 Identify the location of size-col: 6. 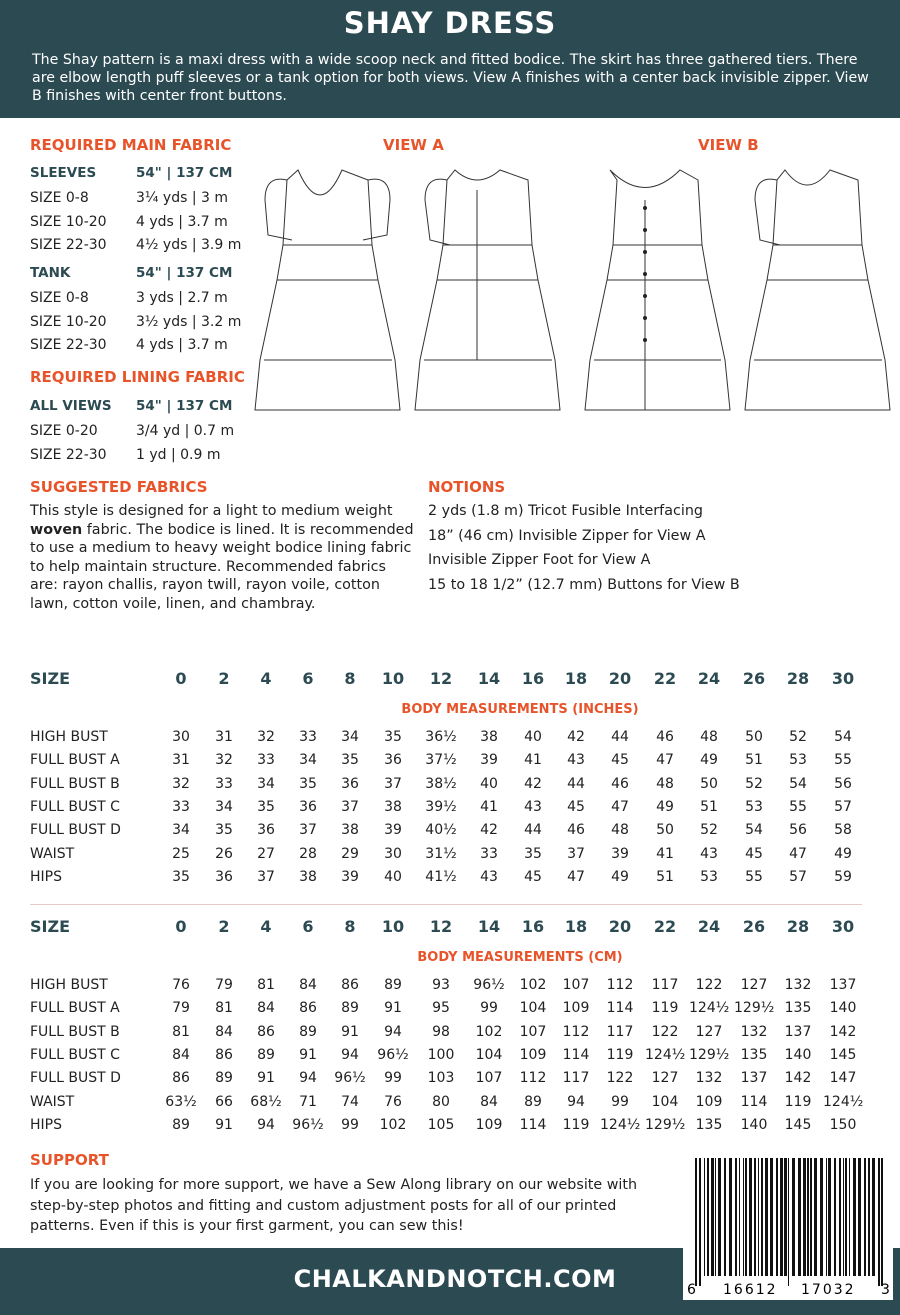
(308, 678).